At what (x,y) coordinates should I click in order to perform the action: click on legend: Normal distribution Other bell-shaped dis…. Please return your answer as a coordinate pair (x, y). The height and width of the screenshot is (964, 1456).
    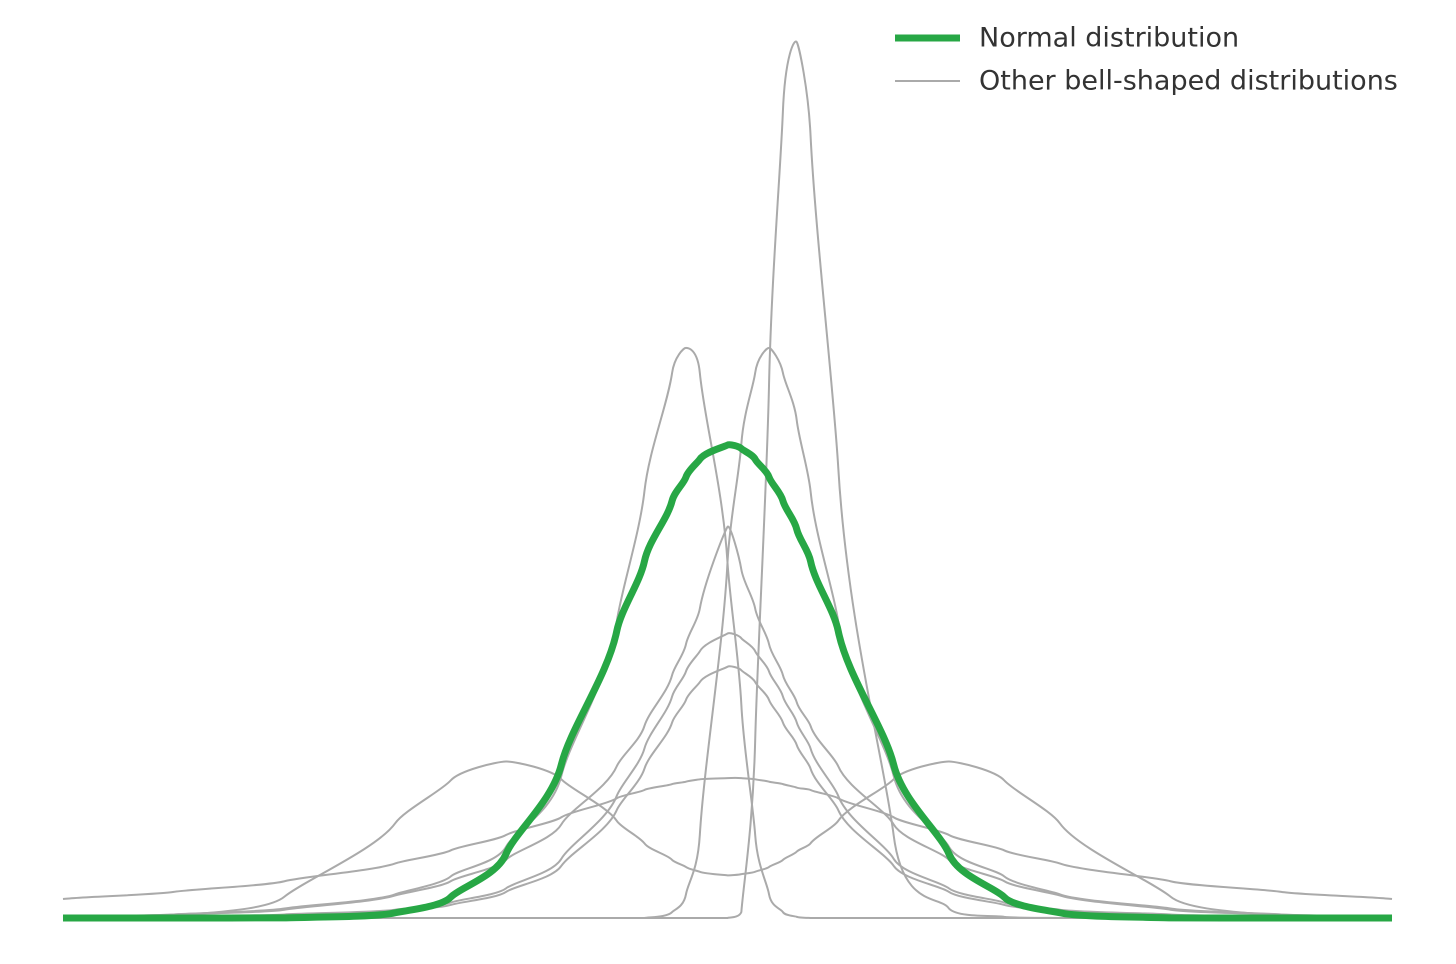
    Looking at the image, I should click on (1146, 60).